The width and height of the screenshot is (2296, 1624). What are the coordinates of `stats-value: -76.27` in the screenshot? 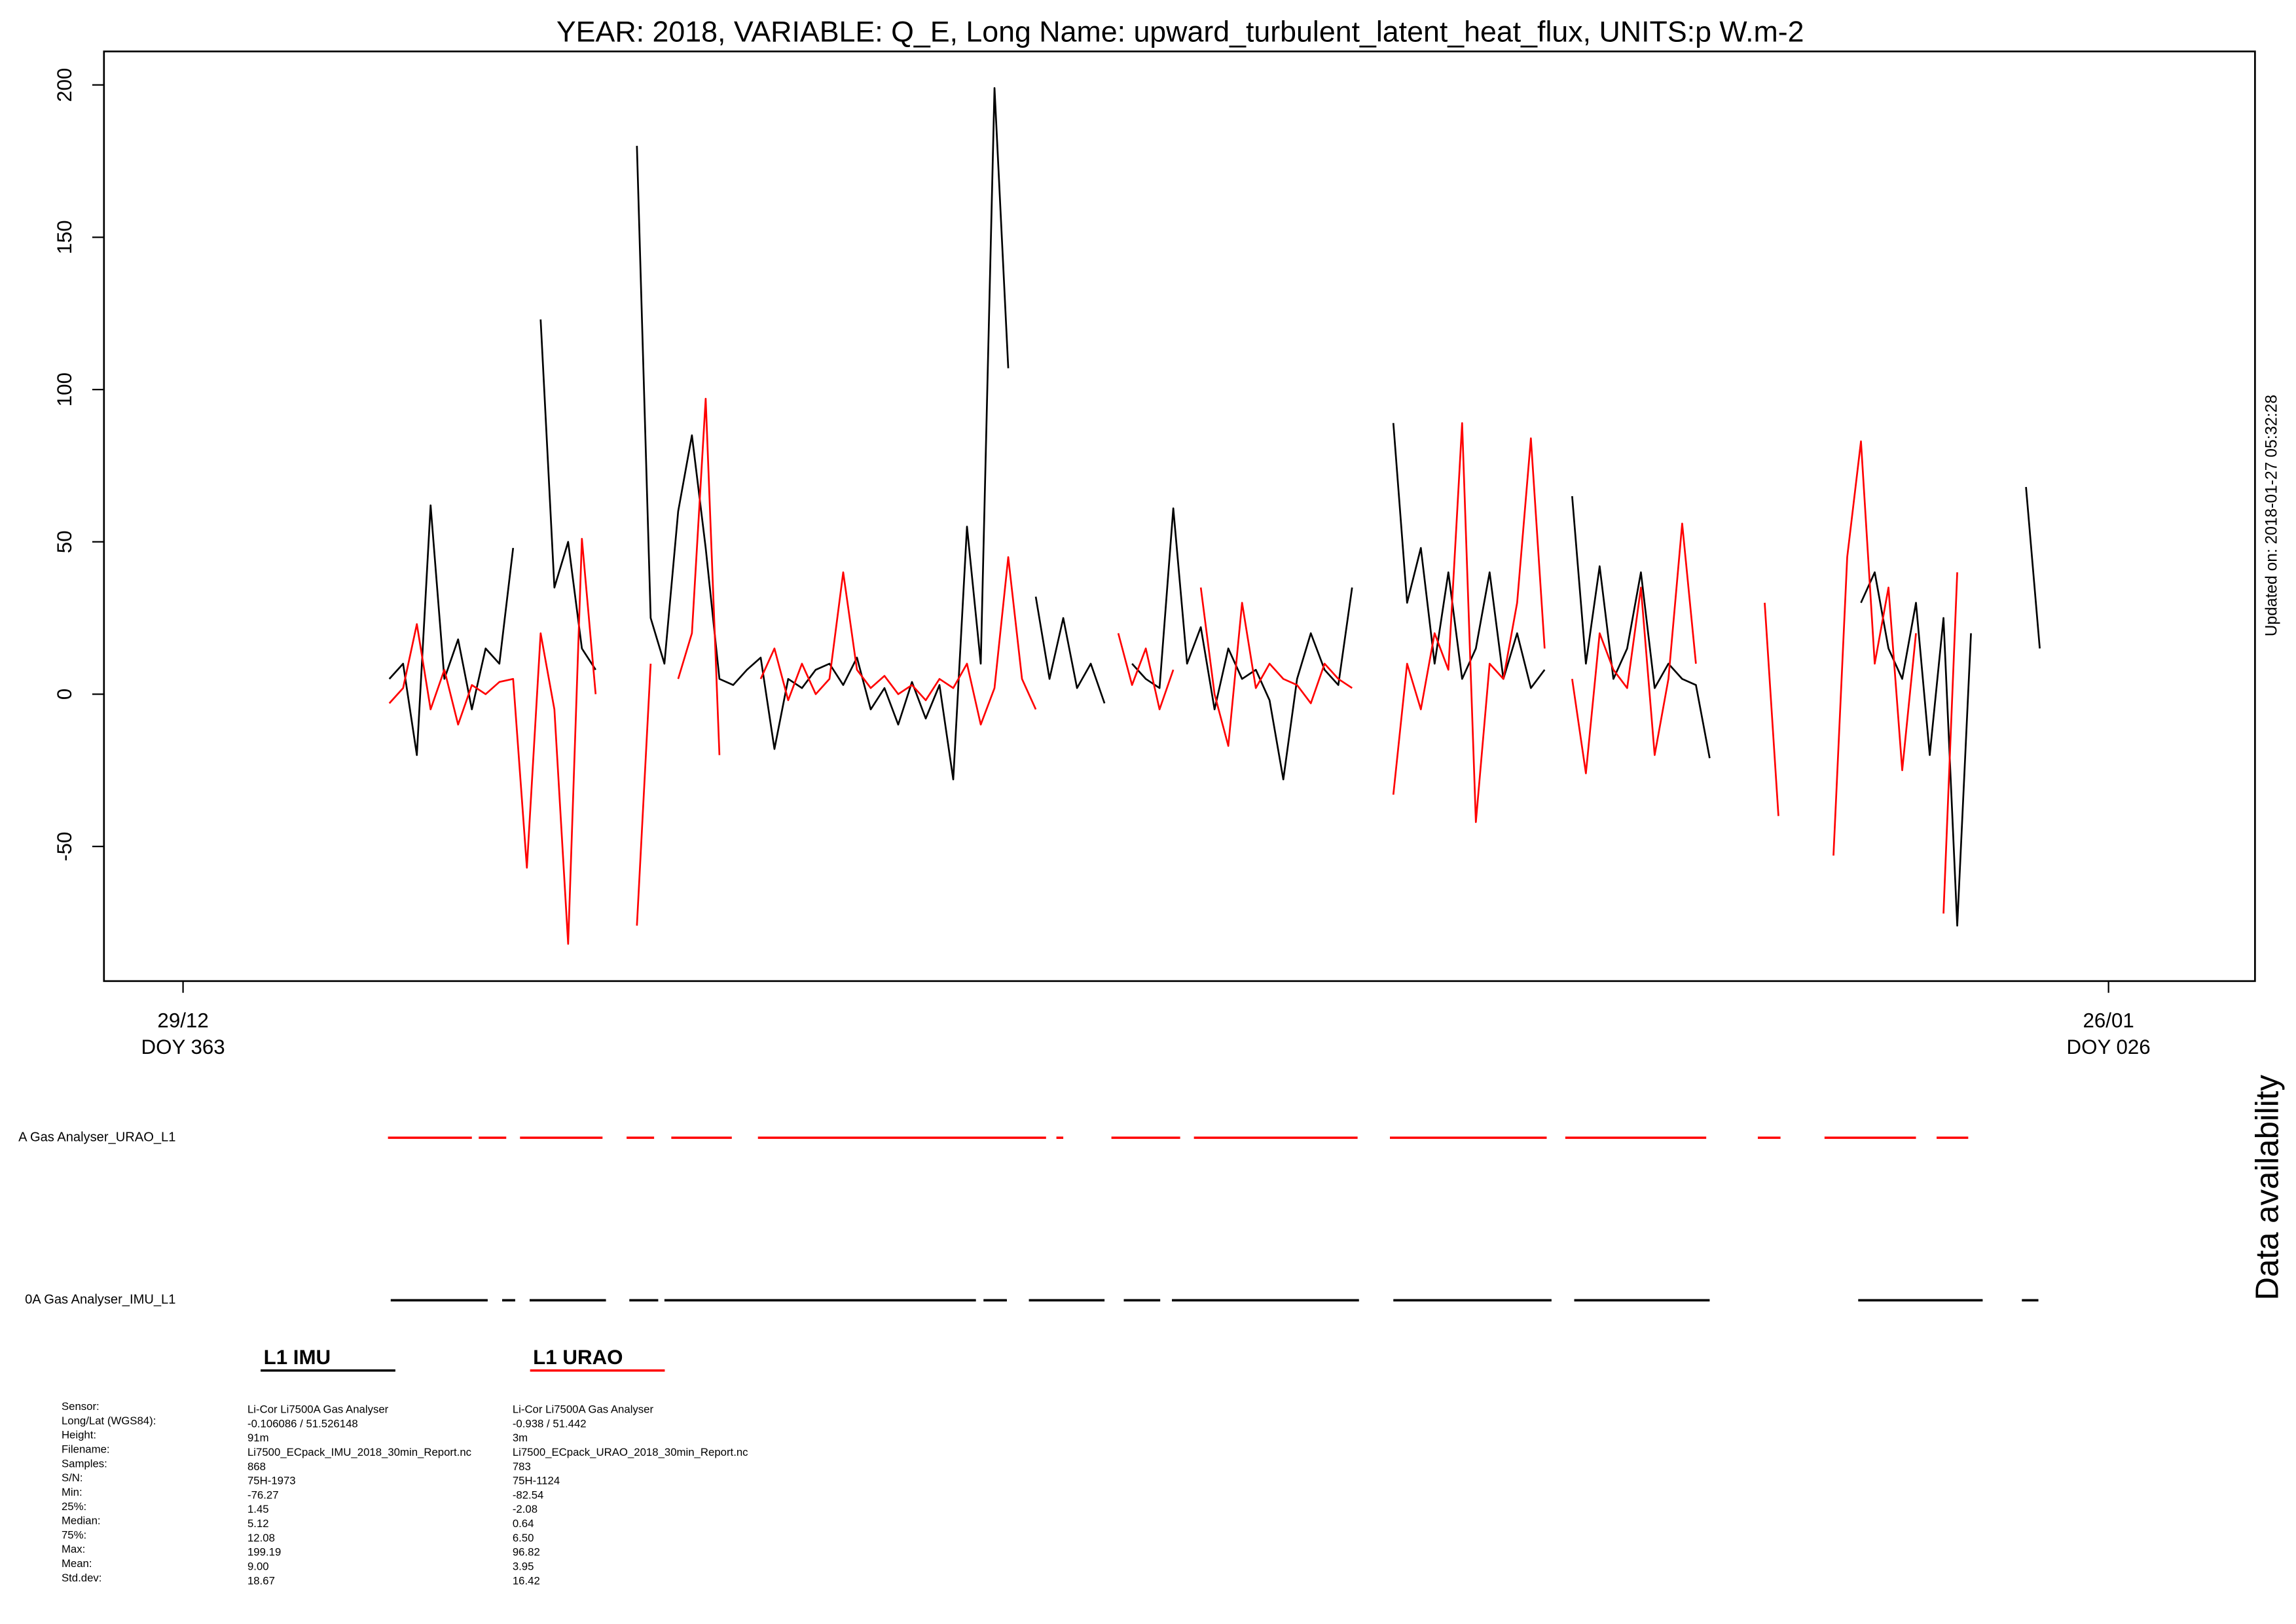 It's located at (263, 1495).